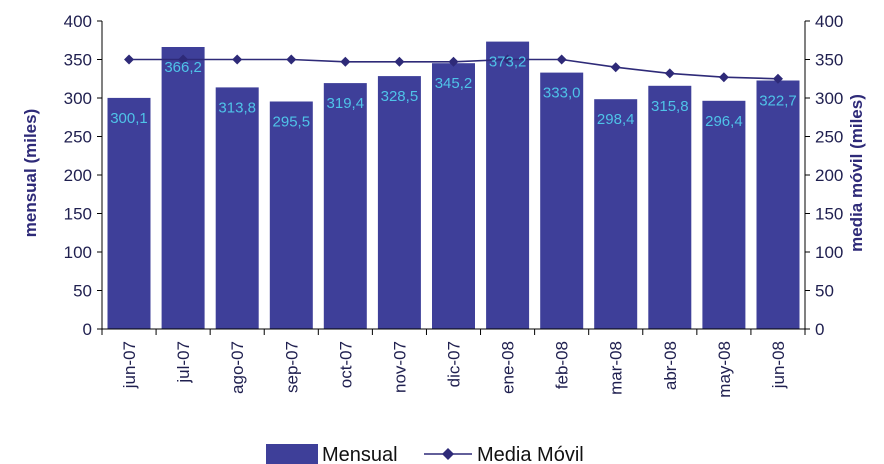 This screenshot has width=884, height=464. I want to click on right-tick-label-200: 200, so click(829, 175).